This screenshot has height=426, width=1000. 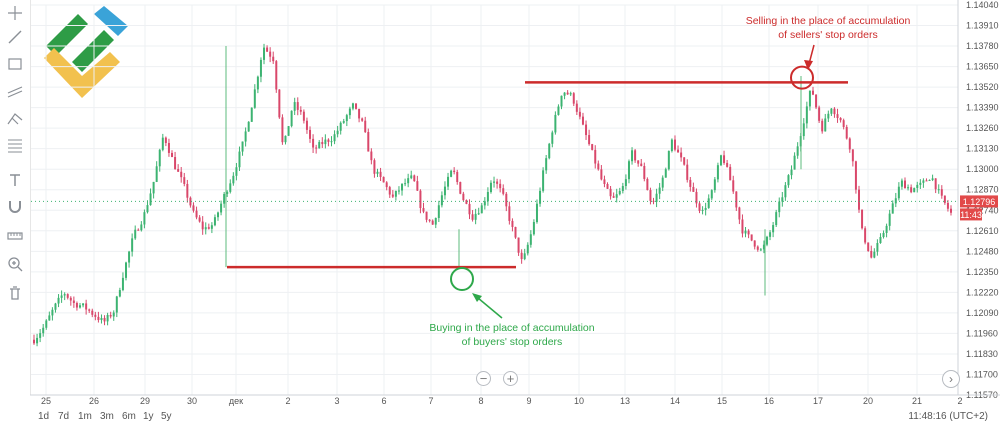 What do you see at coordinates (982, 87) in the screenshot?
I see `y-tick-label: 1.13520` at bounding box center [982, 87].